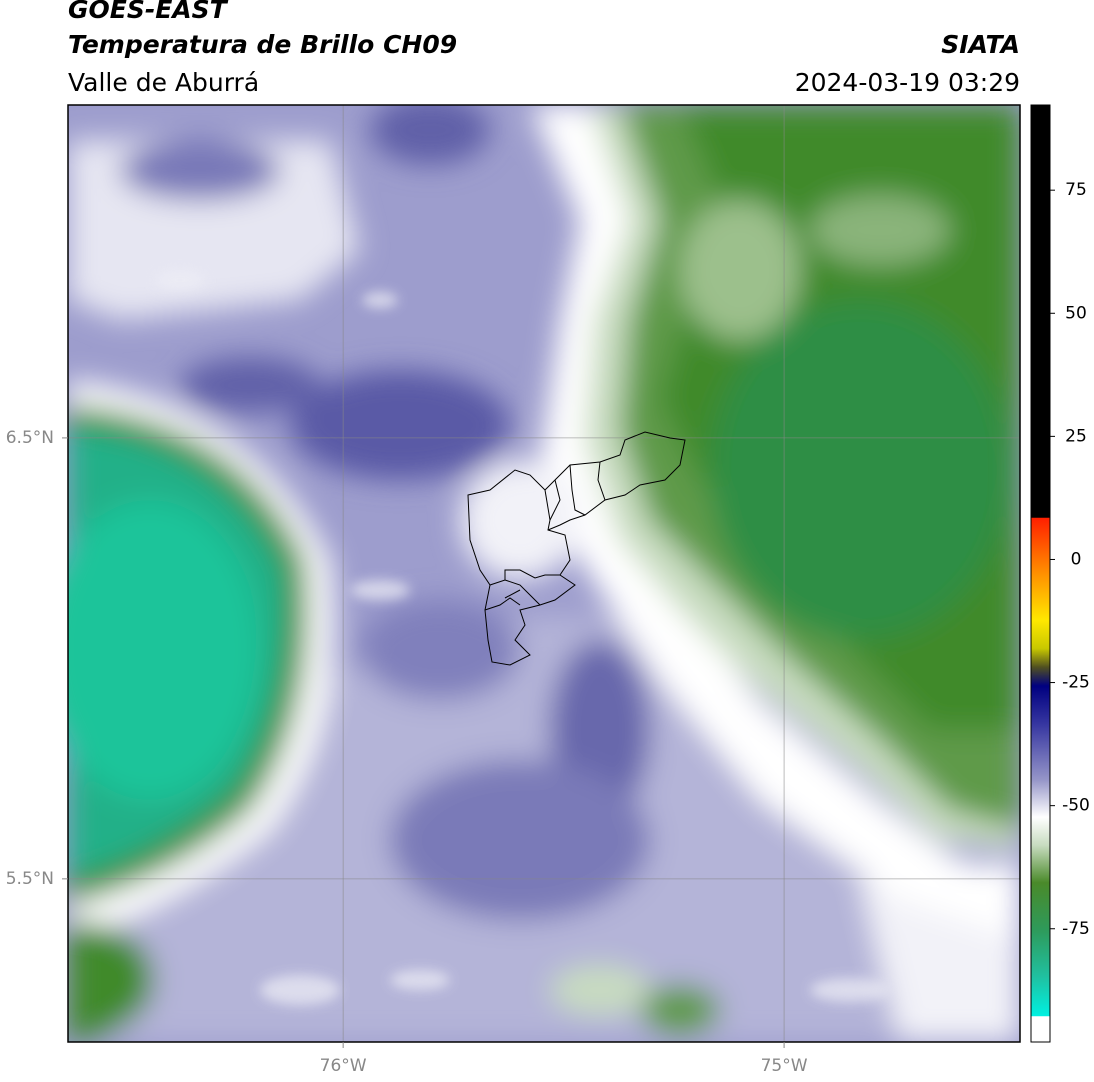  Describe the element at coordinates (1076, 929) in the screenshot. I see `colorbar-tick-label: -75` at that location.